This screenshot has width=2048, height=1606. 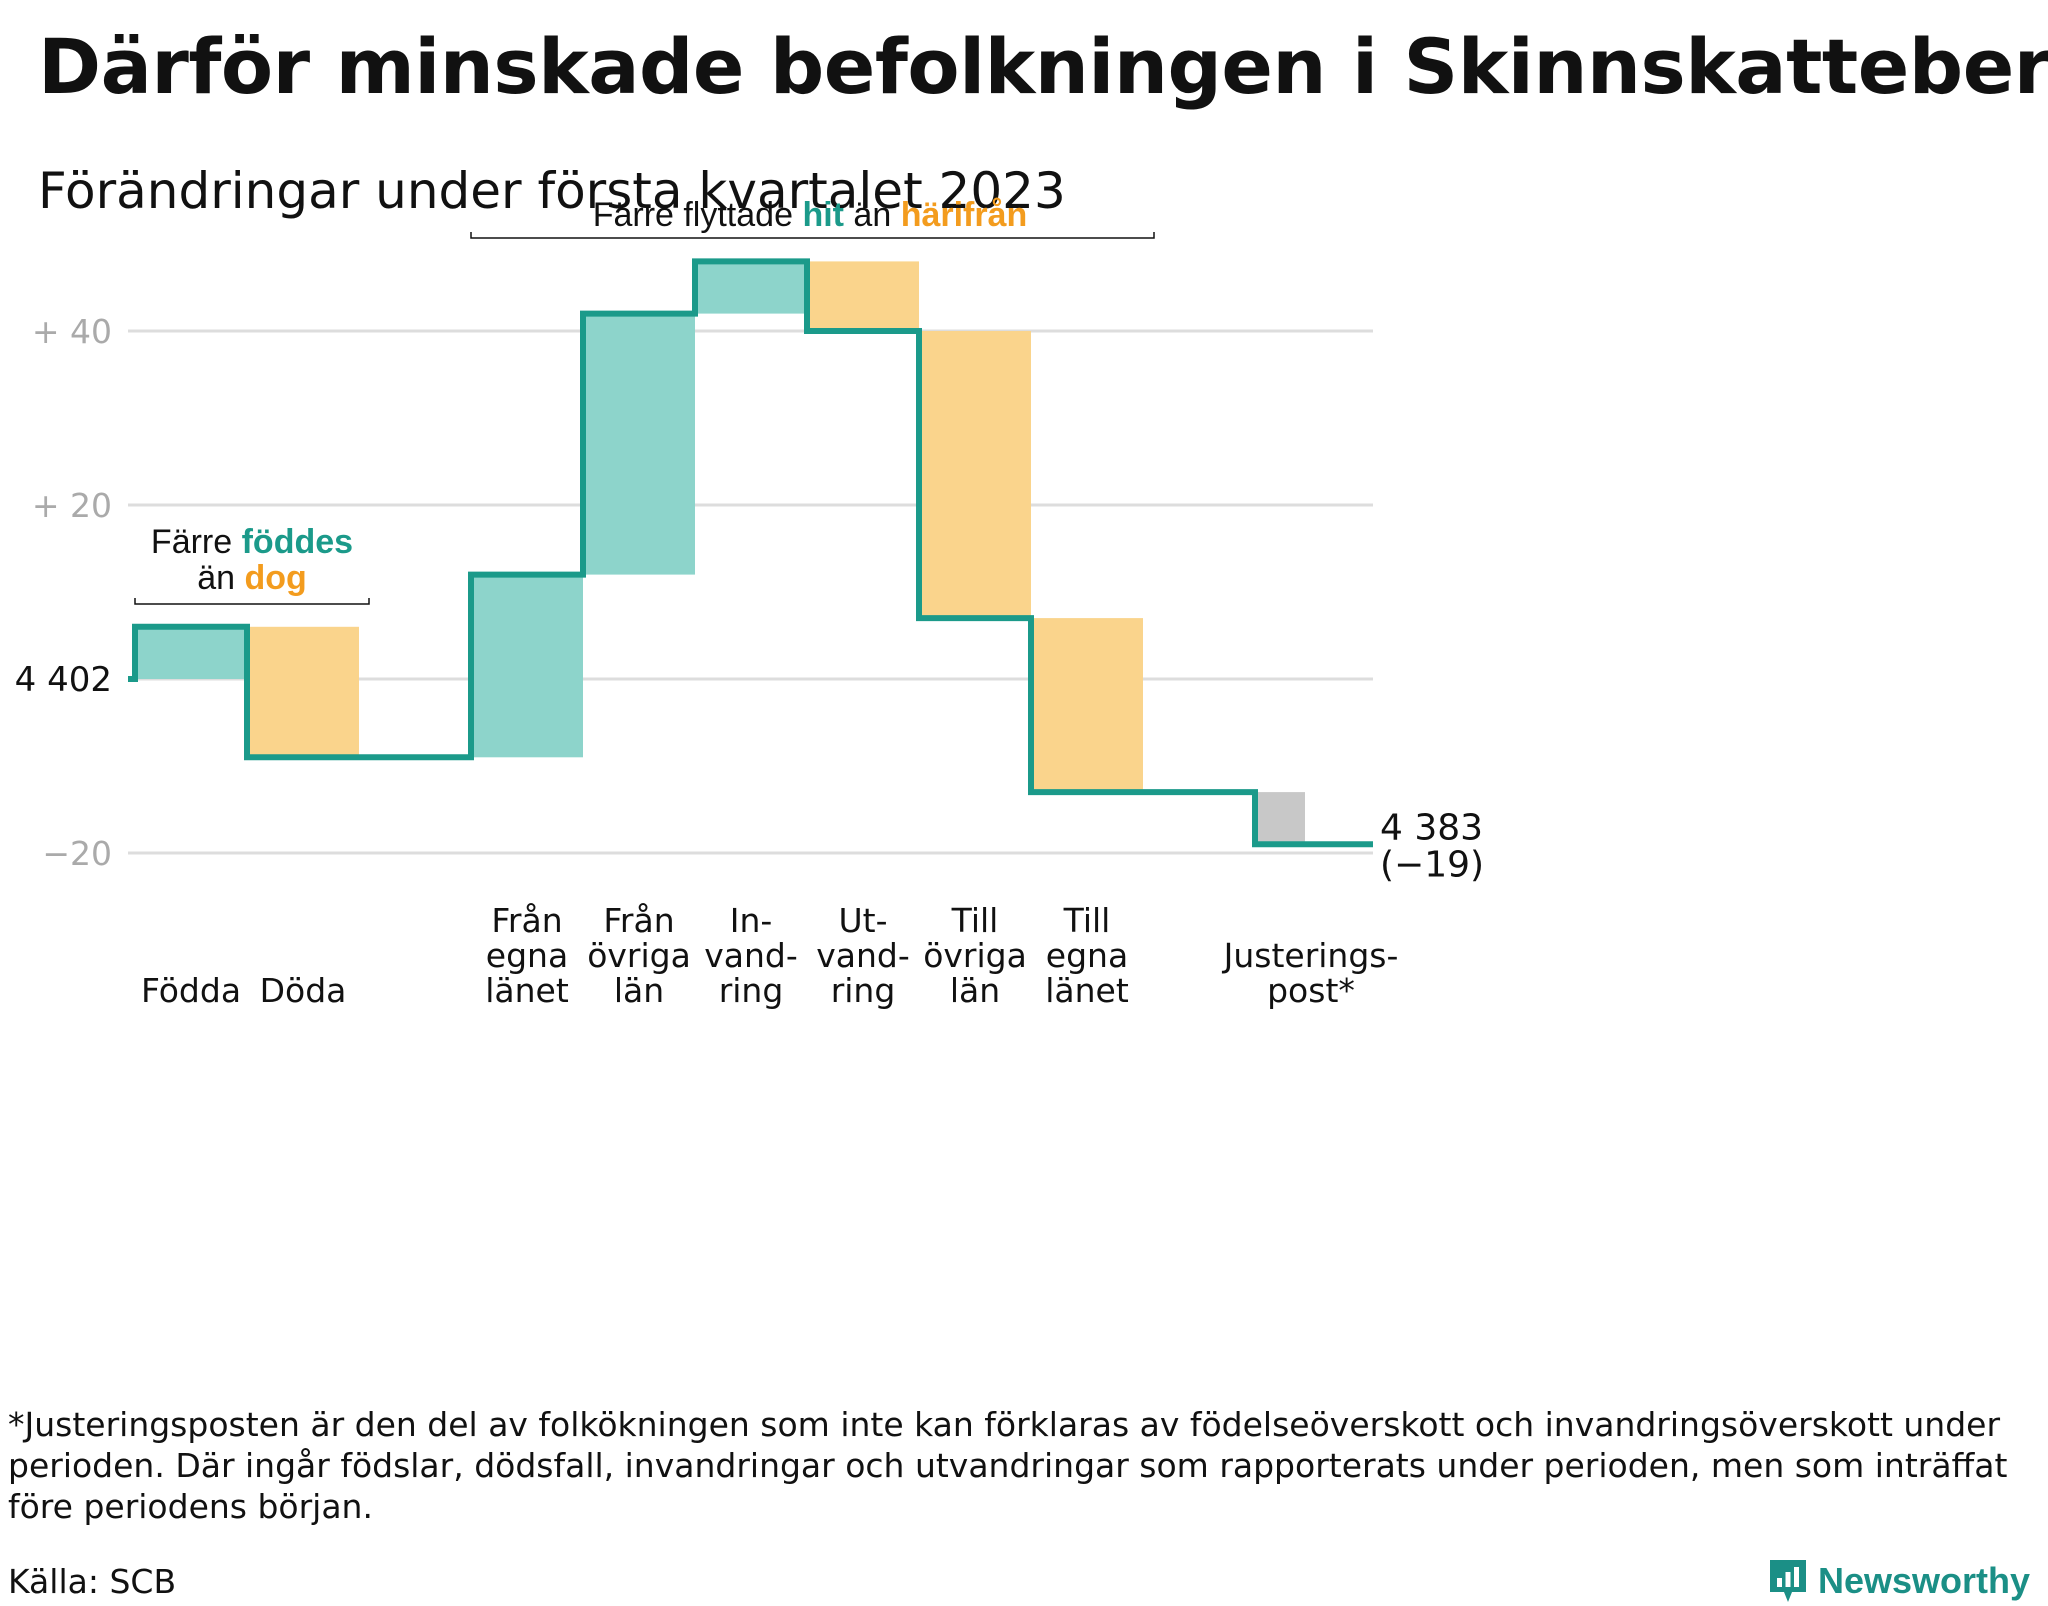 I want to click on source-note: Källa: SCB, so click(x=92, y=1581).